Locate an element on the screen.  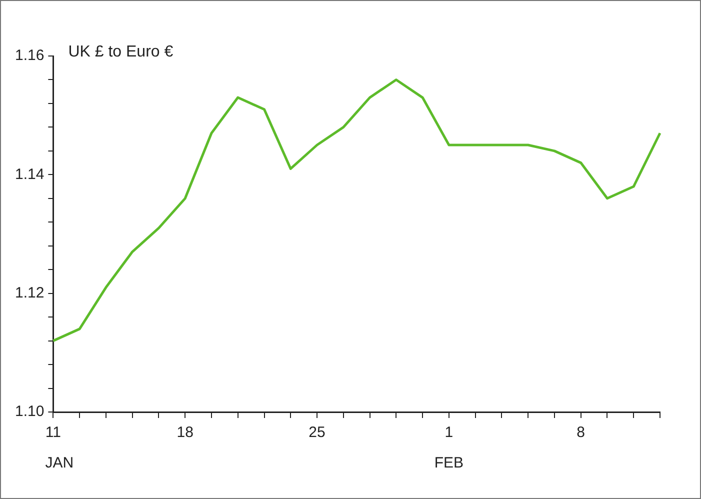
y-tick-label: 1.16 is located at coordinates (29, 55).